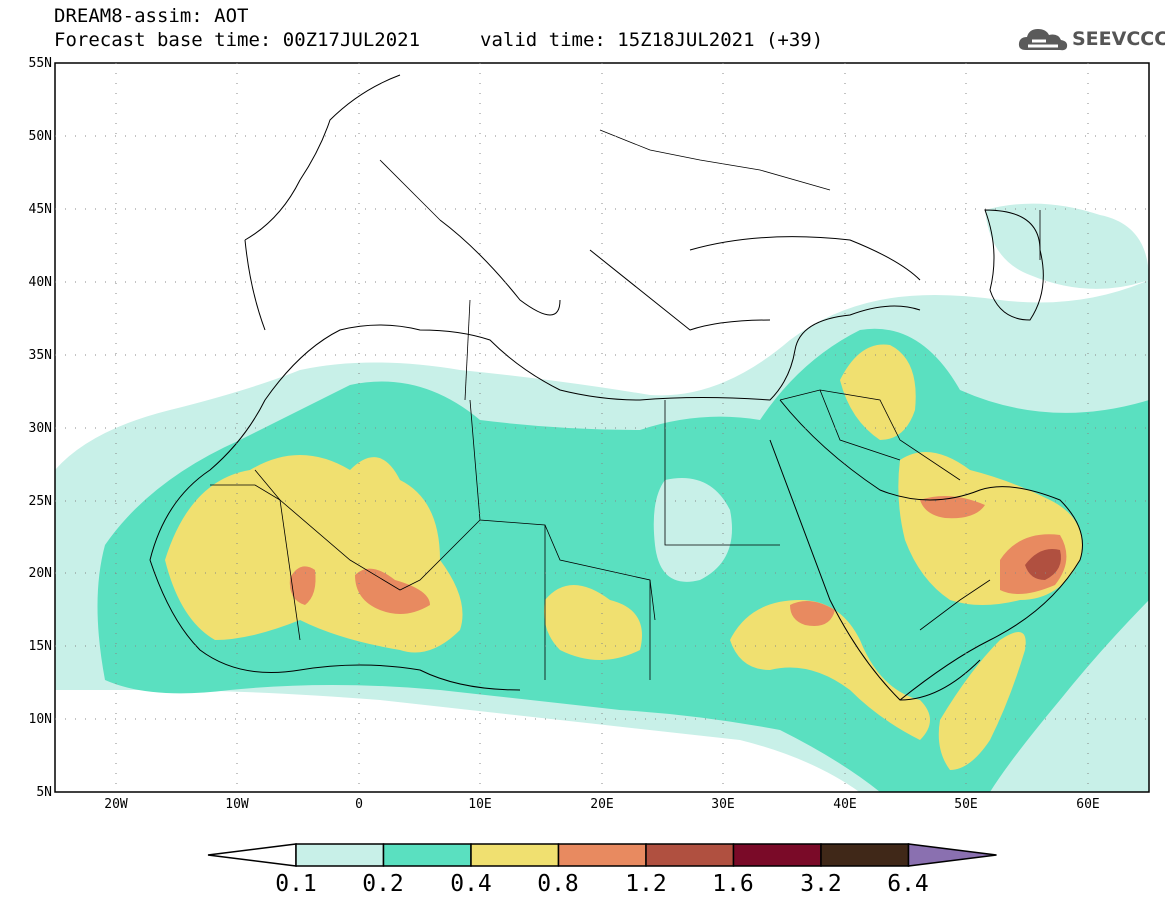 Image resolution: width=1165 pixels, height=905 pixels. I want to click on logo-text: SEEVCCC, so click(1118, 39).